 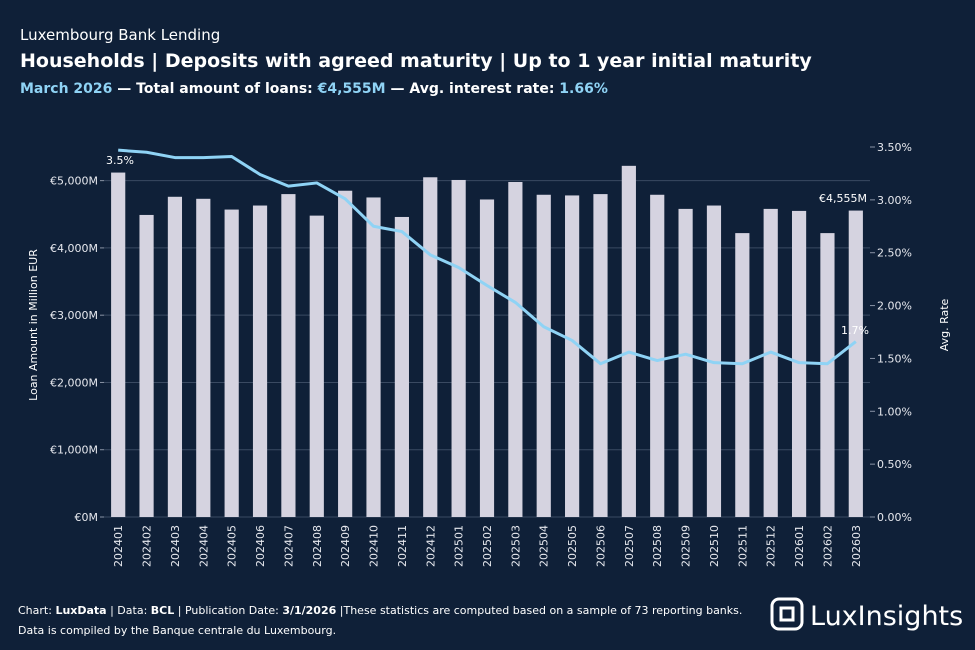 What do you see at coordinates (345, 546) in the screenshot?
I see `x-tick-label: 202409` at bounding box center [345, 546].